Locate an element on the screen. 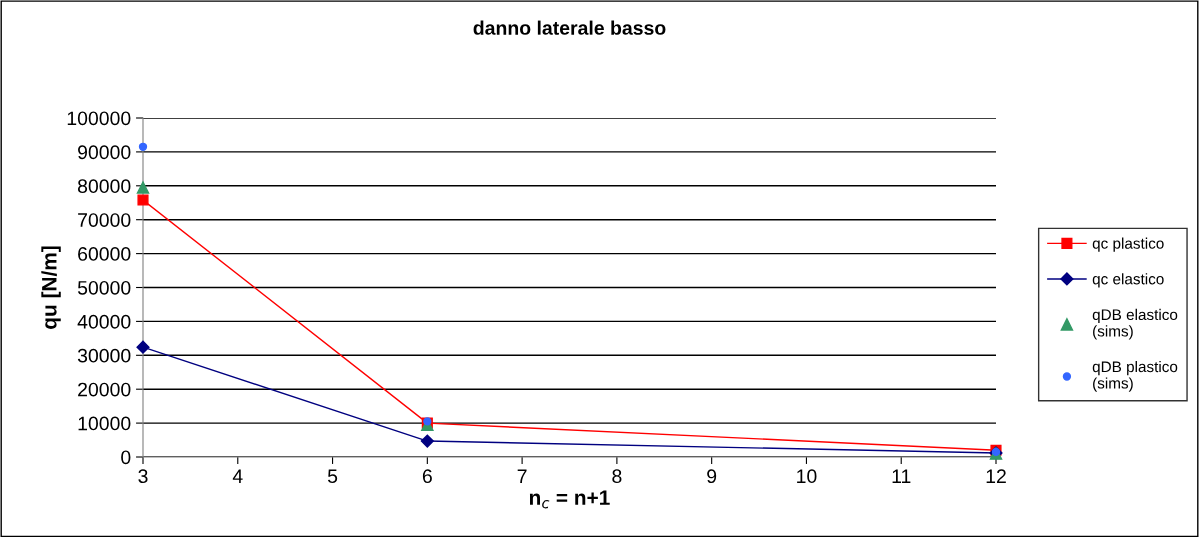 This screenshot has width=1199, height=537. y-tick-label: 30000 is located at coordinates (104, 355).